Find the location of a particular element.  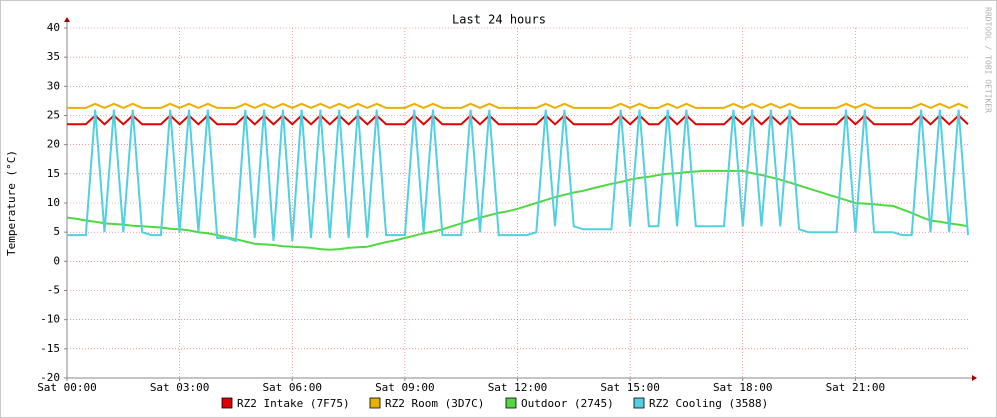

x-tick-label: Sat 06:00 is located at coordinates (292, 387).